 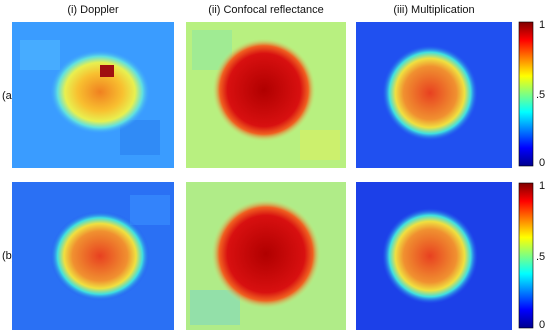 I want to click on column-title: (iii) Multiplication, so click(x=433, y=10).